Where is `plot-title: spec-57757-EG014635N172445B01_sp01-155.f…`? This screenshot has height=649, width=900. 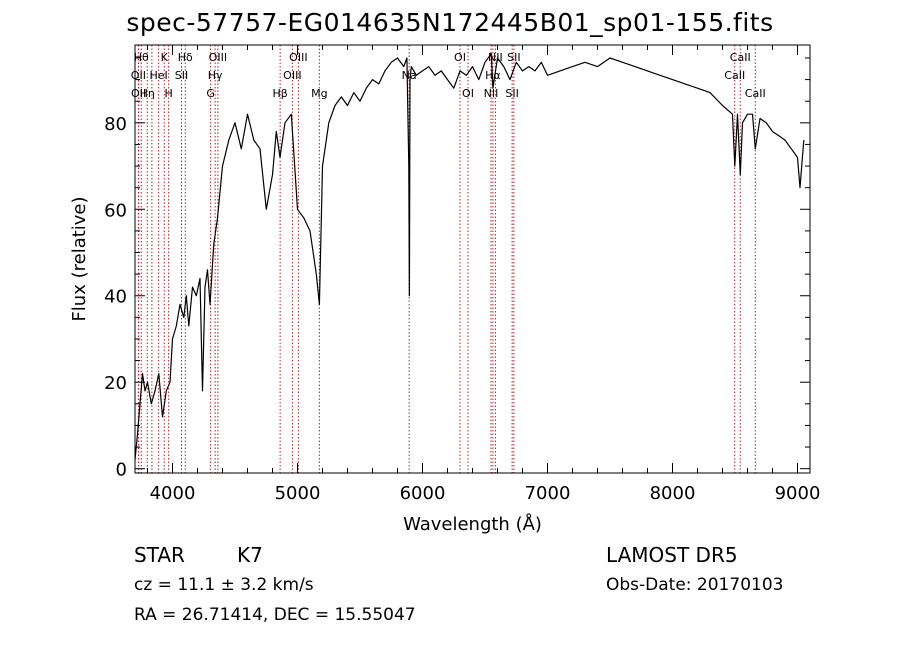 plot-title: spec-57757-EG014635N172445B01_sp01-155.f… is located at coordinates (450, 22).